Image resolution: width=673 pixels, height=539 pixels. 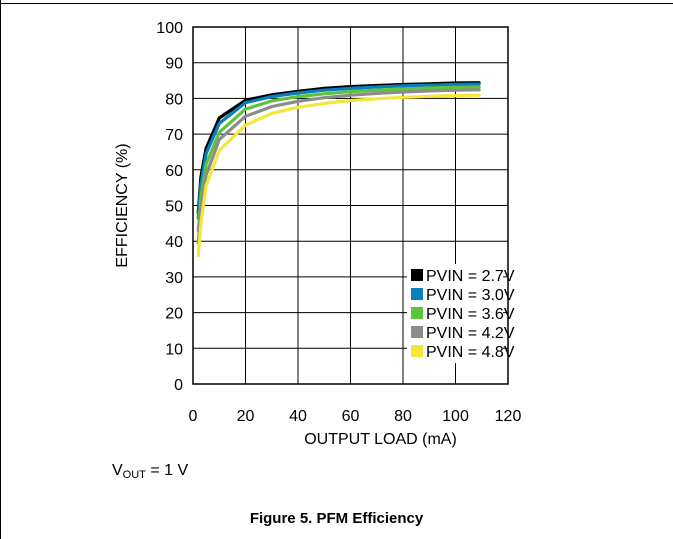 What do you see at coordinates (380, 439) in the screenshot?
I see `x-axis-label: OUTPUT LOAD (mA)` at bounding box center [380, 439].